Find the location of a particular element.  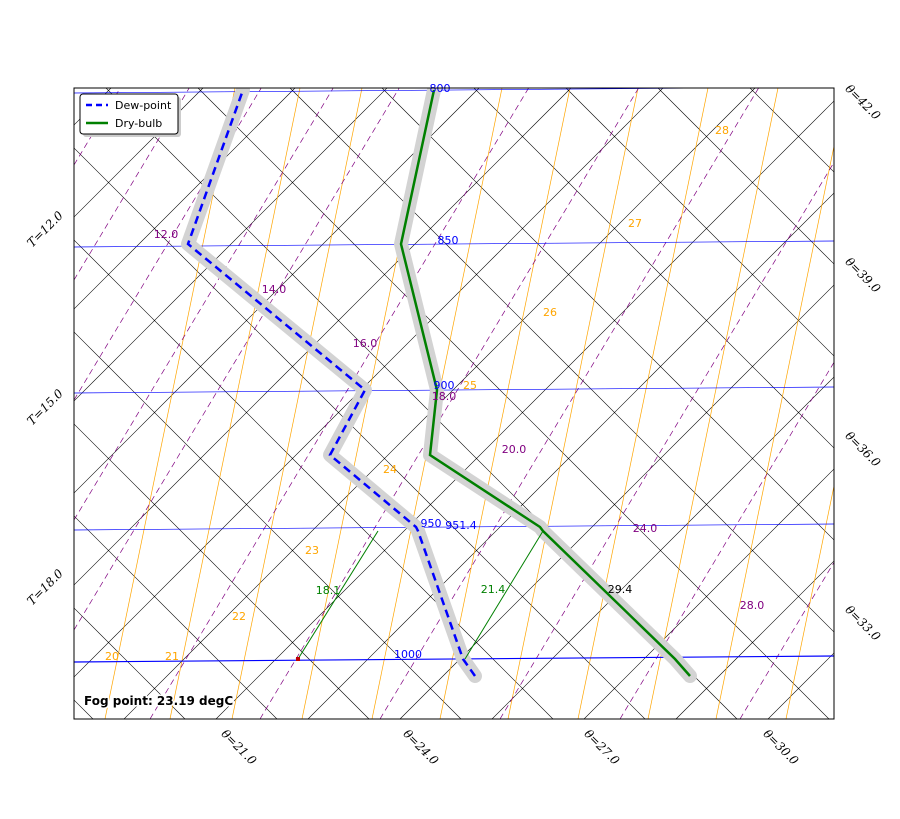

mixing-ratio-label: 20 is located at coordinates (112, 656).